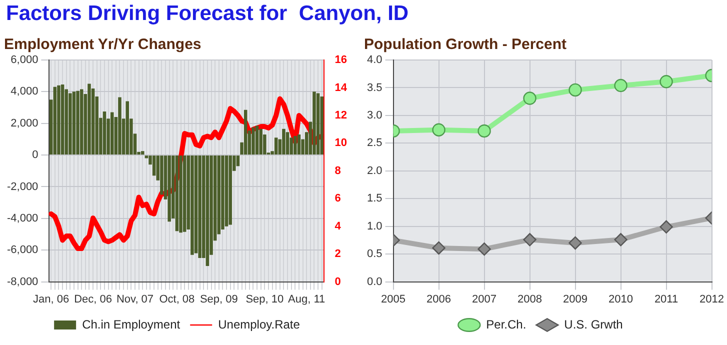 This screenshot has height=345, width=727. I want to click on x-tick-label: Jan, 06, so click(51, 299).